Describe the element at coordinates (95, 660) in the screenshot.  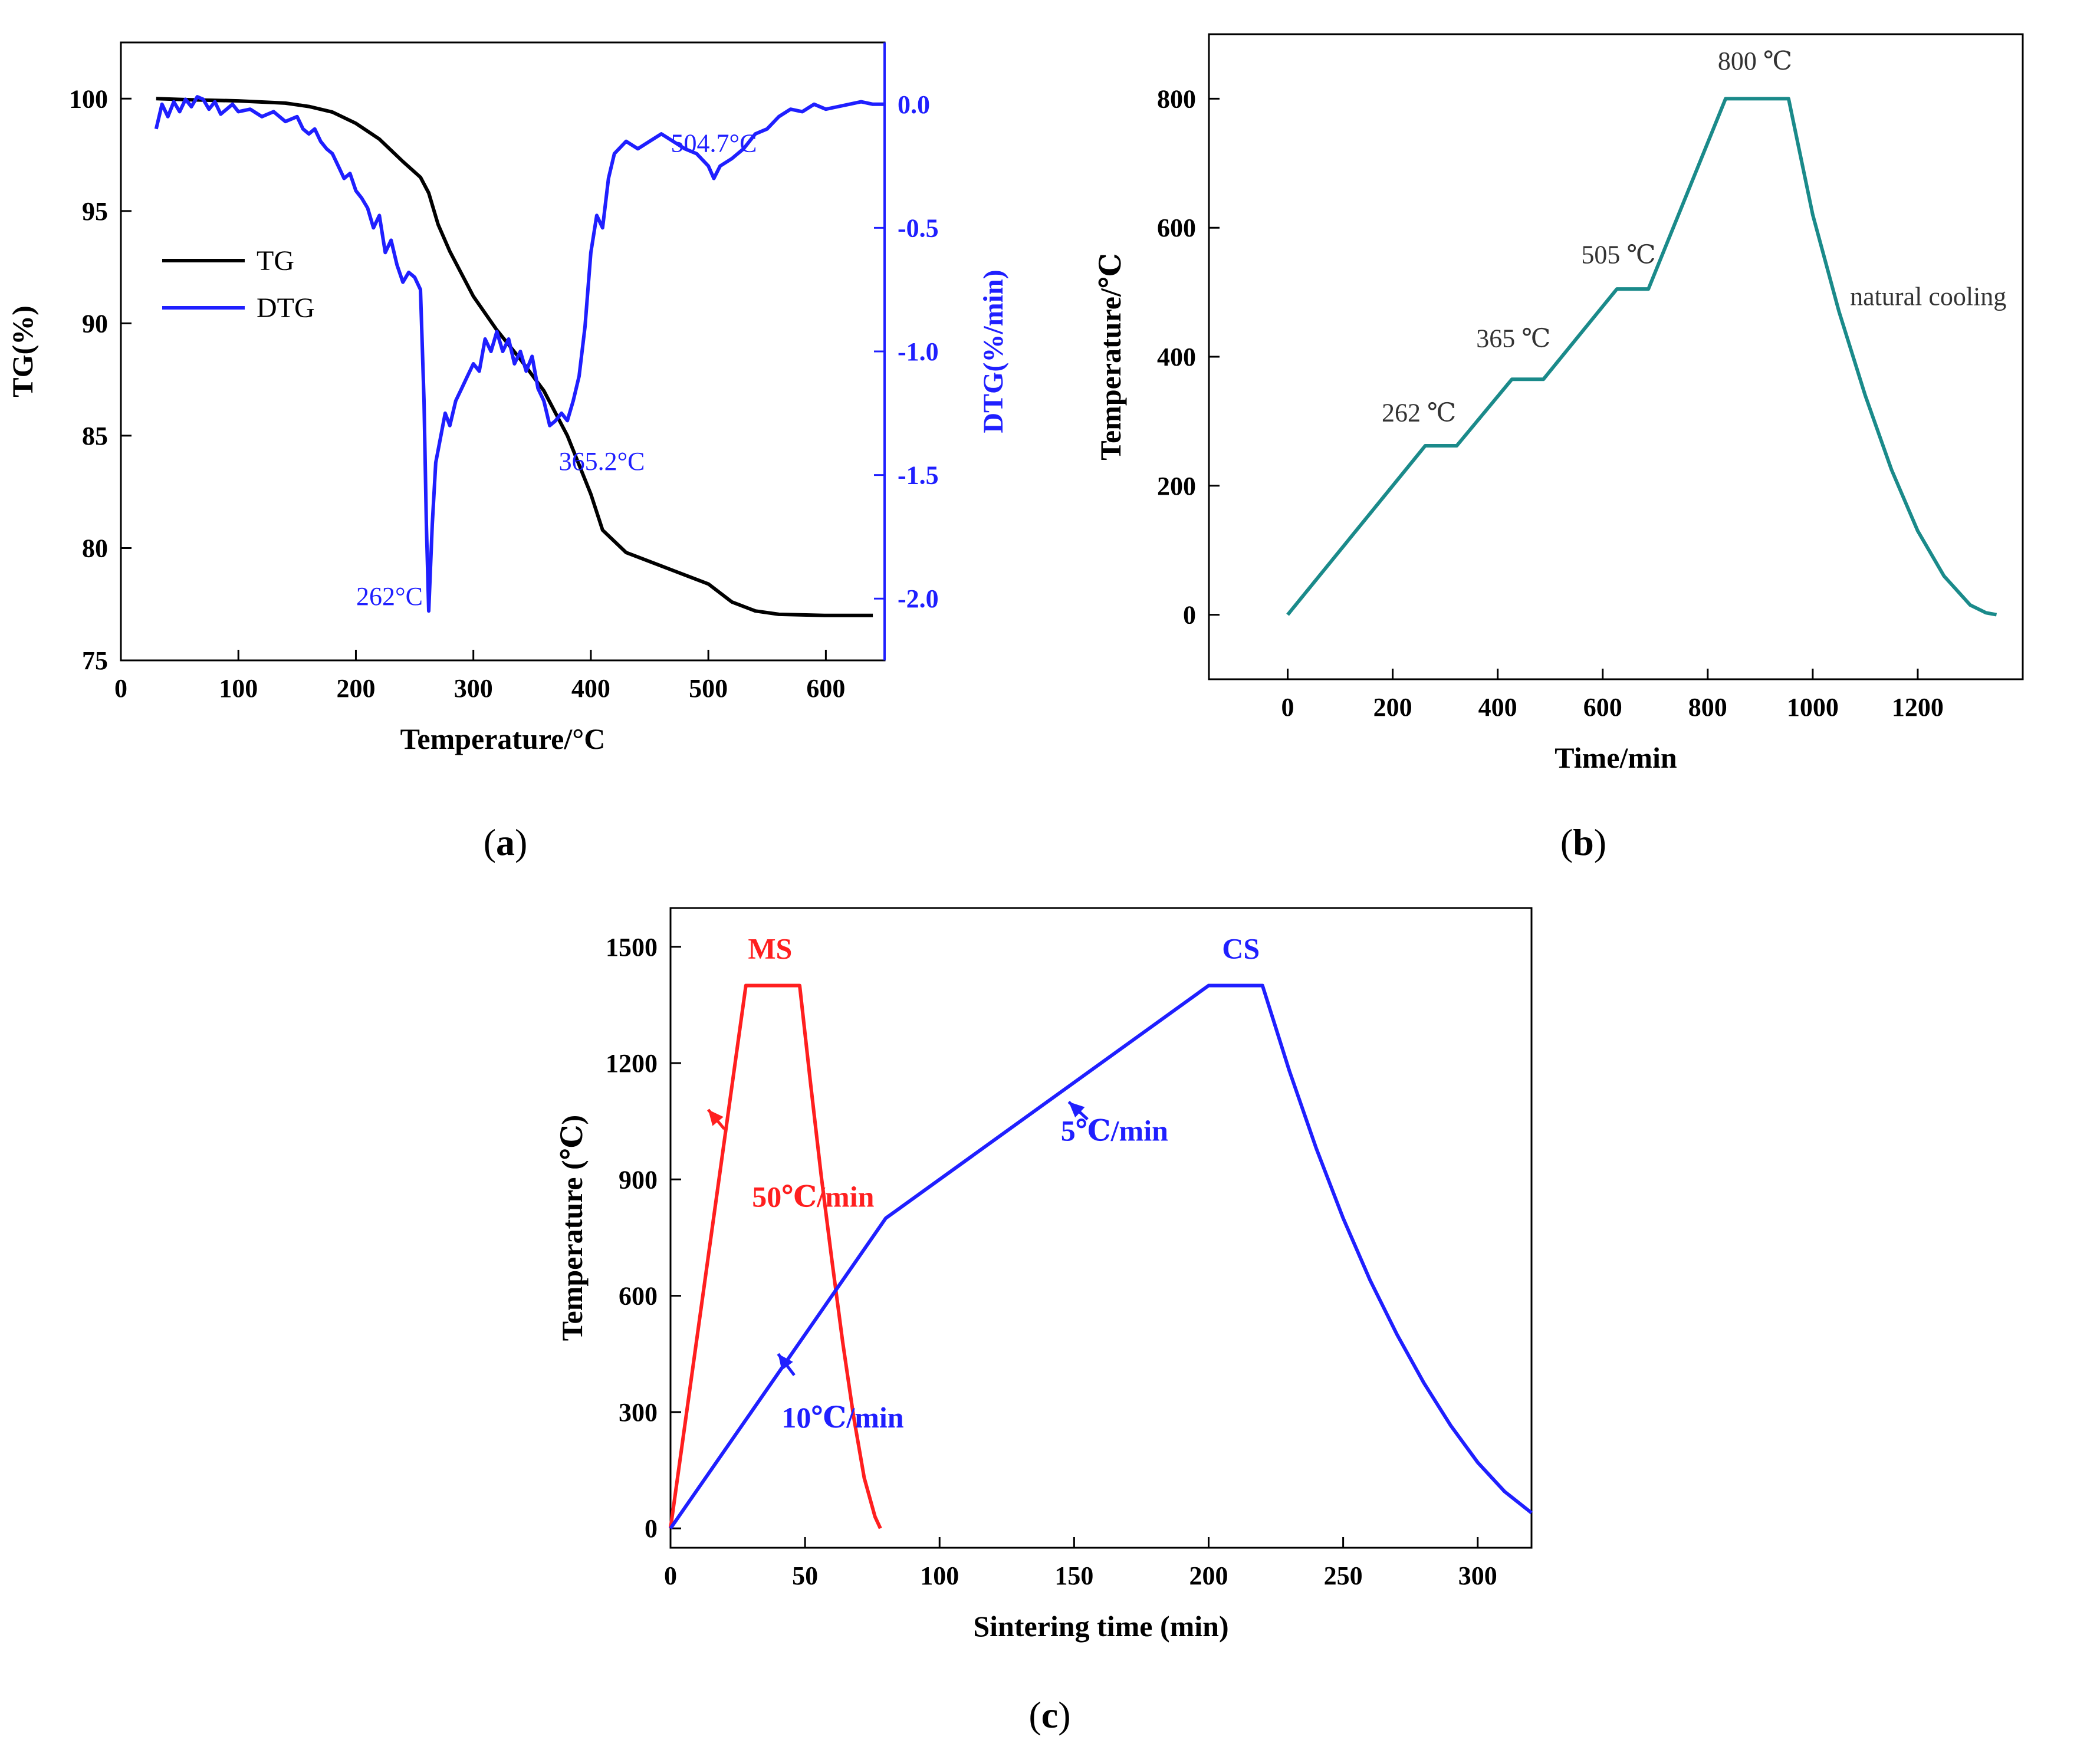
I see `y-tick-label-a-0: 75` at that location.